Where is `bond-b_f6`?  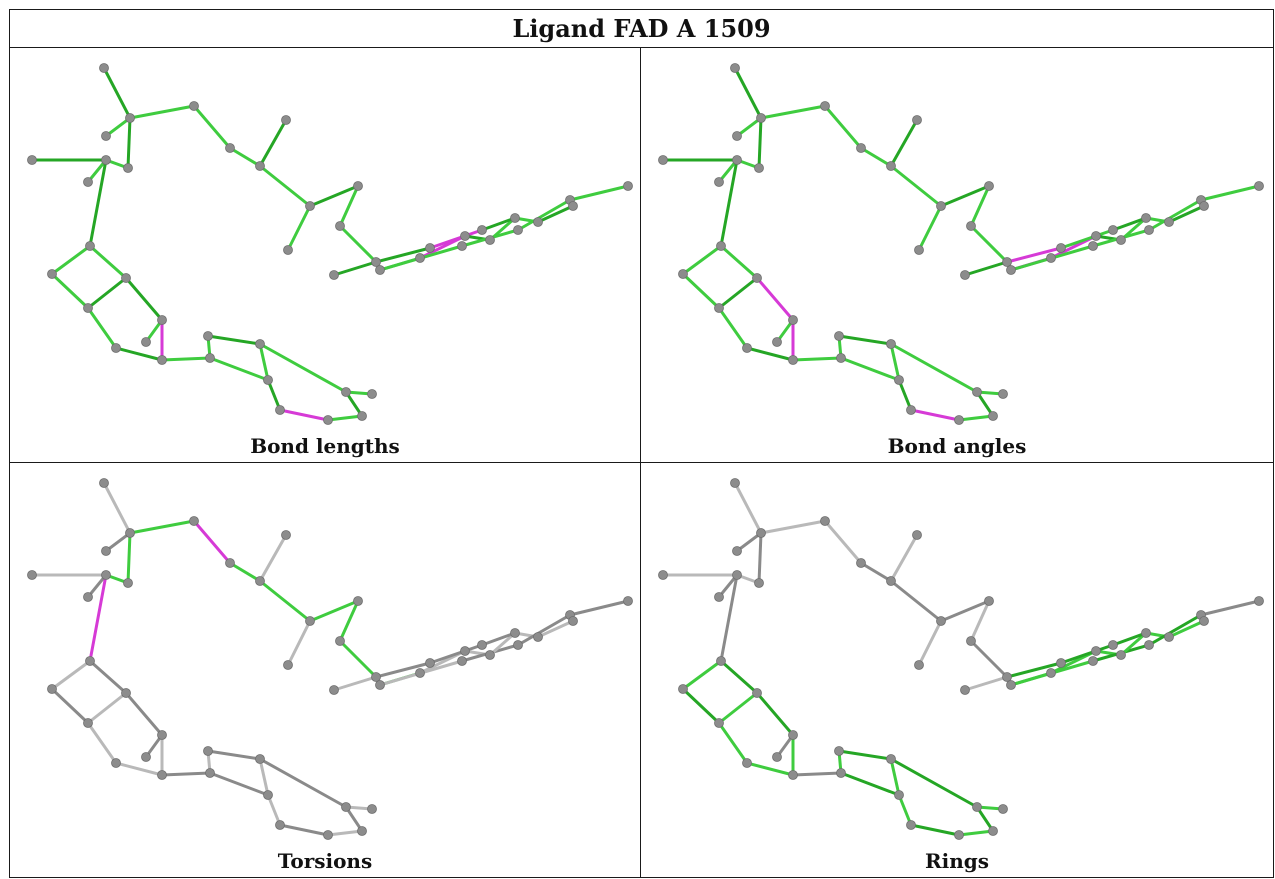 bond-b_f6 is located at coordinates (498, 224).